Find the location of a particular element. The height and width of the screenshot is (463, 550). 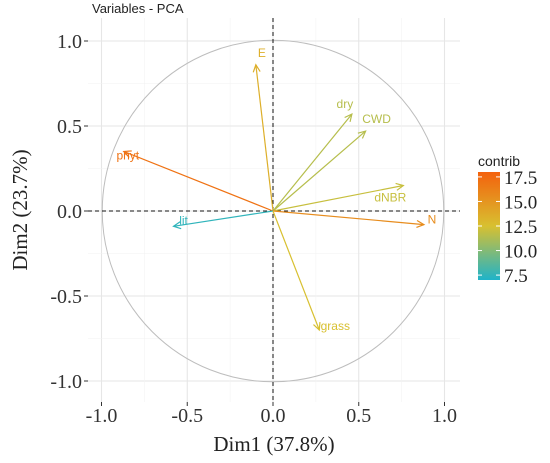

legend-ticks: 17.5 15.0 12.5 10.0 7.5 is located at coordinates (507, 227).